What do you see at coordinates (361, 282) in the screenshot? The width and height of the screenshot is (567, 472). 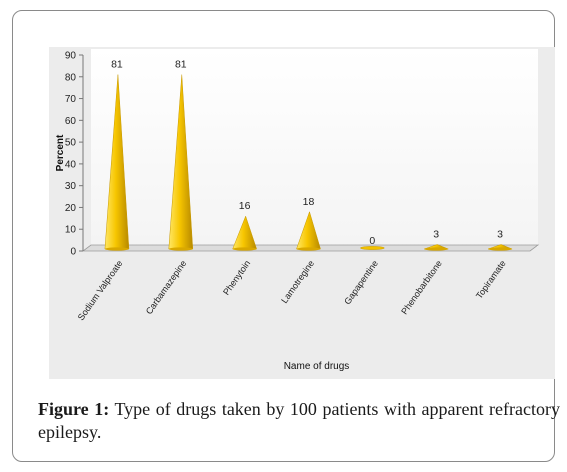 I see `x-tick-label: Gapapentine` at bounding box center [361, 282].